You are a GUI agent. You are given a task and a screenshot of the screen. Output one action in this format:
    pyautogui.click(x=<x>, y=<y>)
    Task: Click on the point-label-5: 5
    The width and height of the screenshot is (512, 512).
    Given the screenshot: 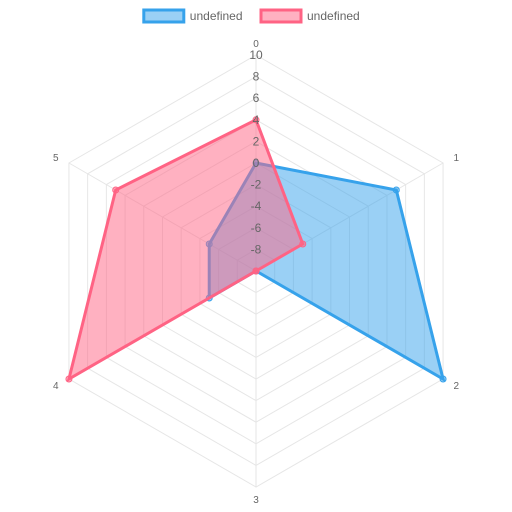 What is the action you would take?
    pyautogui.click(x=56, y=158)
    